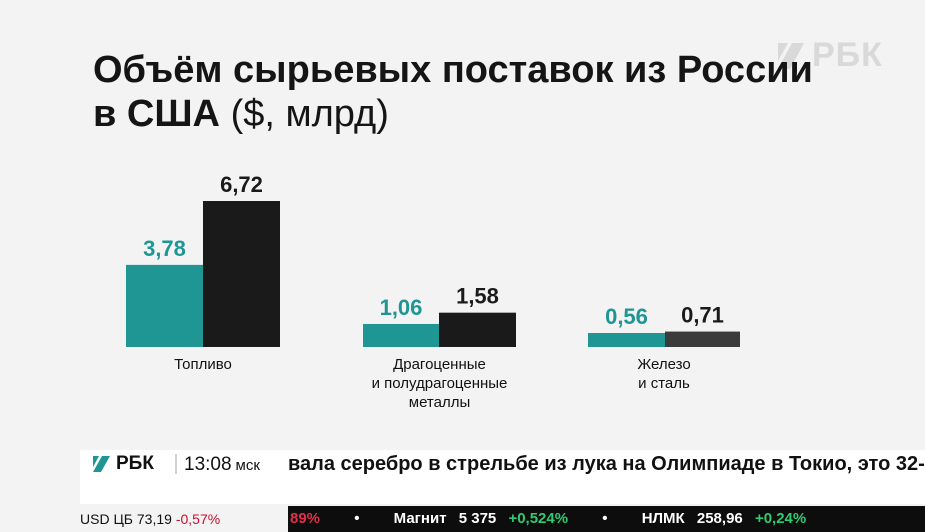 Image resolution: width=925 pixels, height=532 pixels. Describe the element at coordinates (477, 296) in the screenshot. I see `bar-value-label: 1,58` at that location.